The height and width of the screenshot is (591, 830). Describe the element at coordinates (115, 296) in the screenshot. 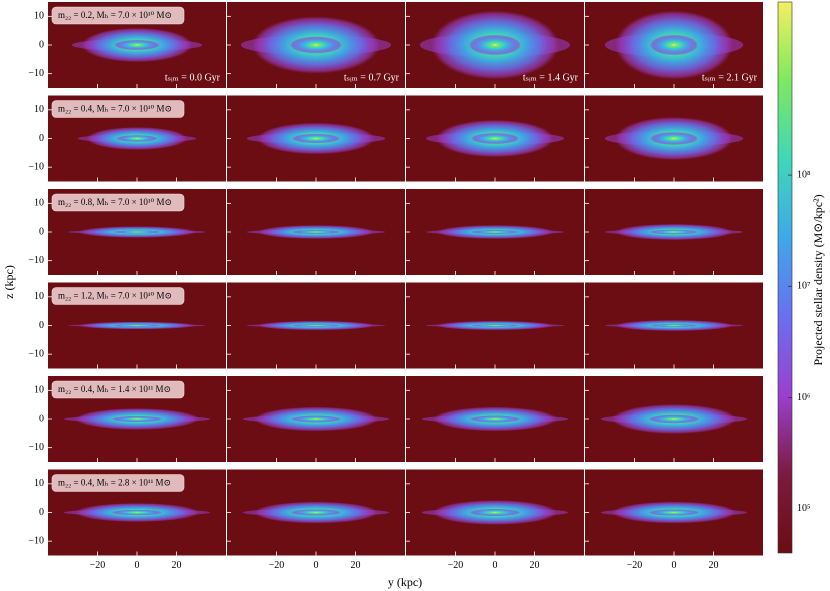

I see `row-label: m₂₂ = 1.2, Mₕ = 7.0 × 10¹⁰ M⊙` at that location.